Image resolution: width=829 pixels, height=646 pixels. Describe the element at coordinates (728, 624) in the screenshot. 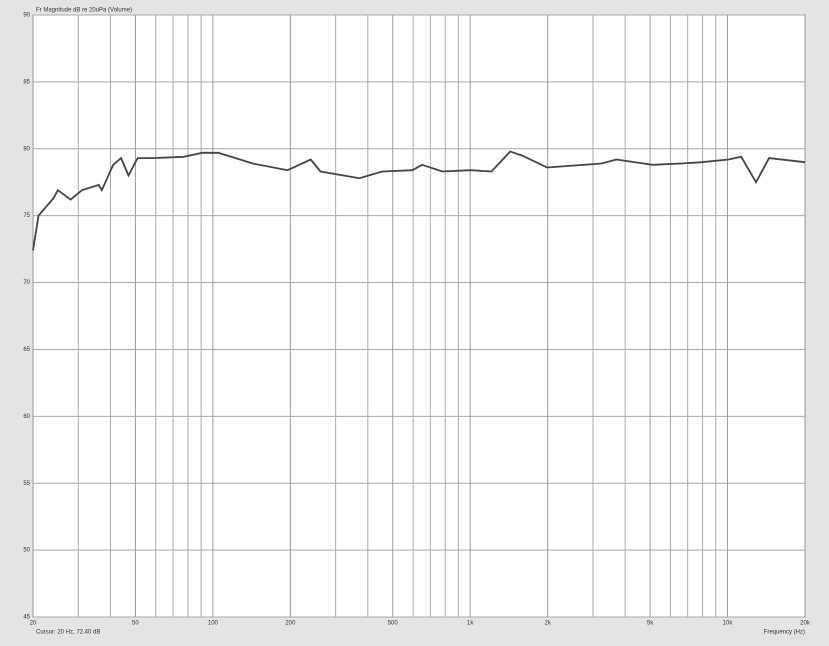

I see `x-tick-label: 10k` at that location.